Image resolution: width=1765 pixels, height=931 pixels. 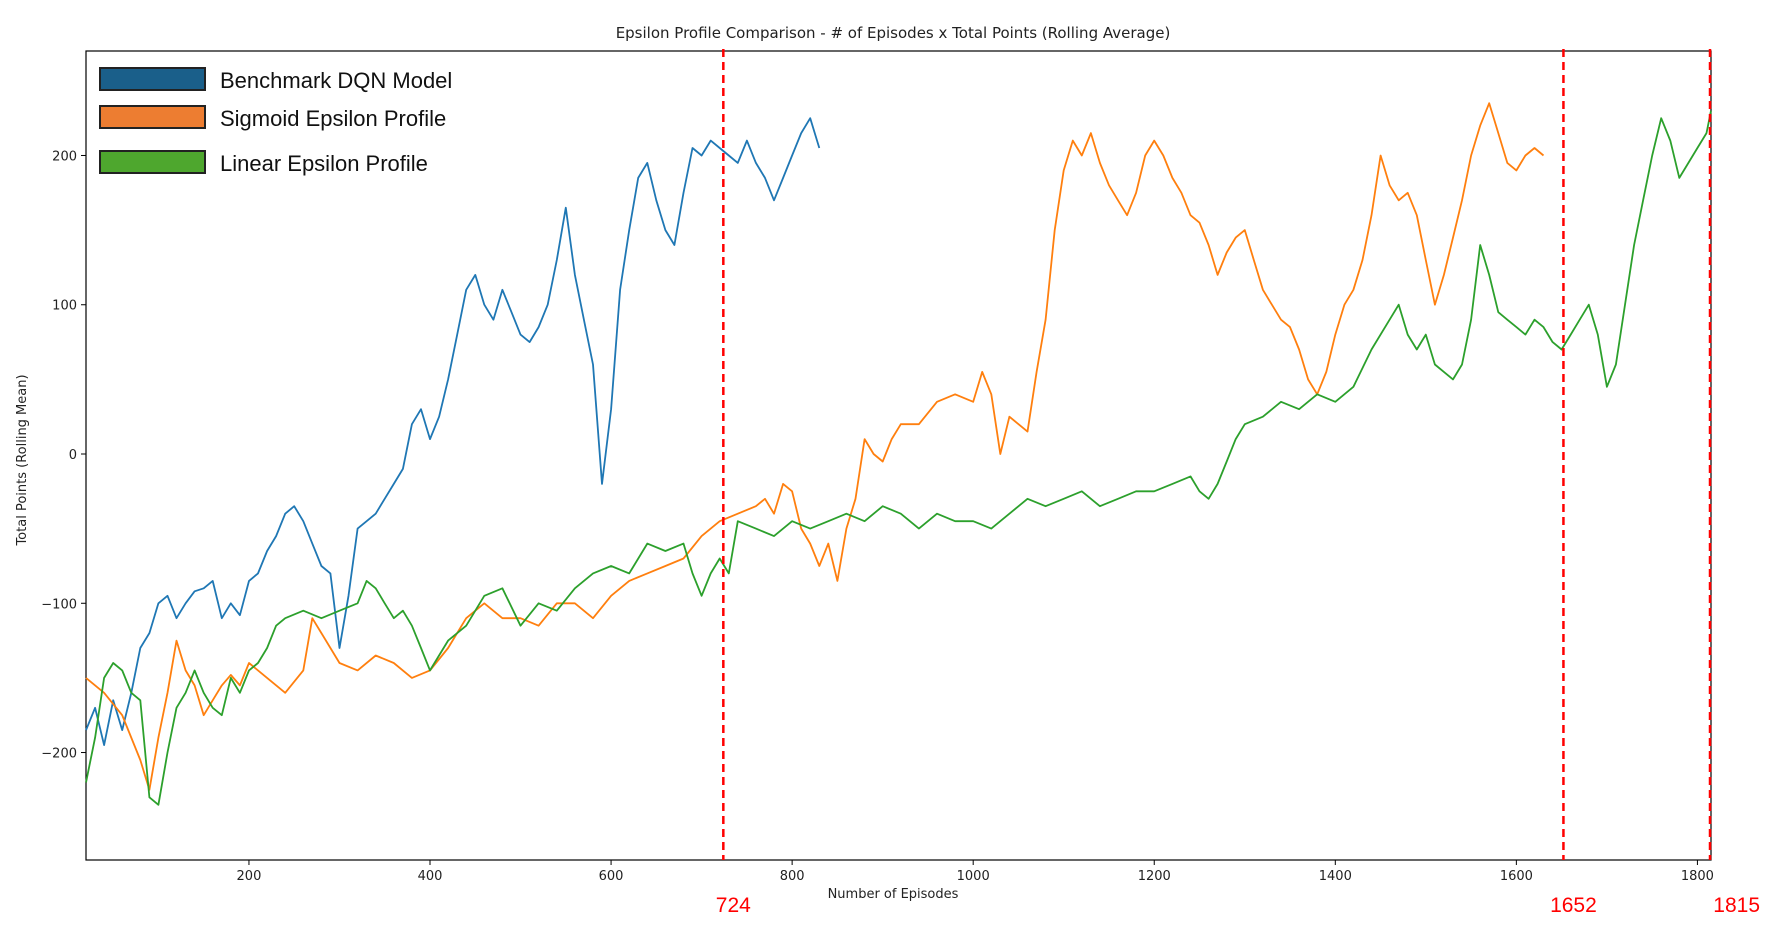 What do you see at coordinates (324, 163) in the screenshot?
I see `legend-label: Linear Epsilon Profile` at bounding box center [324, 163].